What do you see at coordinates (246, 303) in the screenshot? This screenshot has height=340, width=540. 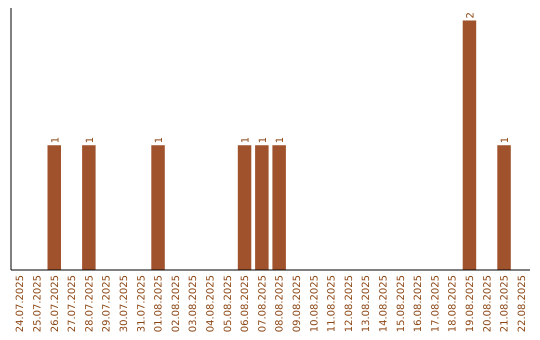 I see `x-tick-label: 06.08.2025` at bounding box center [246, 303].